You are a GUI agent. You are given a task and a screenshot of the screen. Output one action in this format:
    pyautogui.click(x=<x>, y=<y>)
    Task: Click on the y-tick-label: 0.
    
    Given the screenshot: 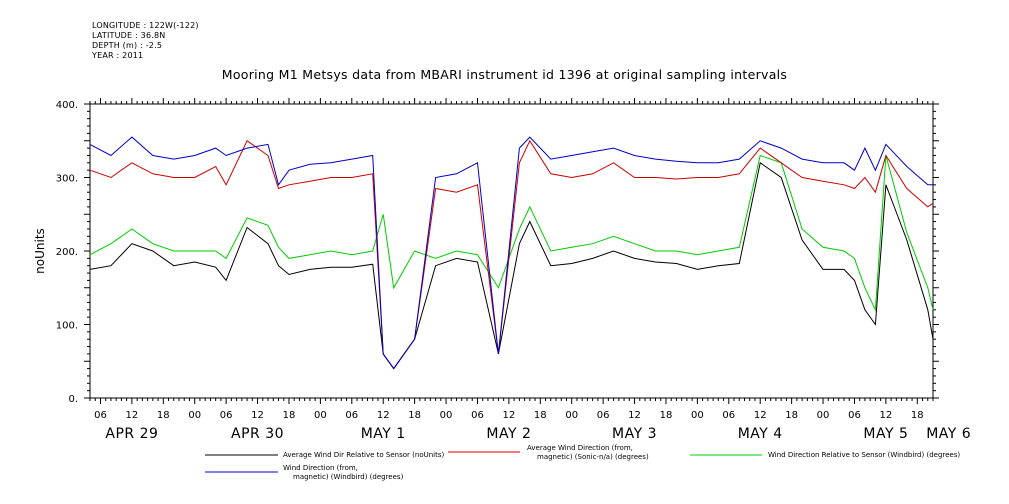 What is the action you would take?
    pyautogui.click(x=73, y=399)
    